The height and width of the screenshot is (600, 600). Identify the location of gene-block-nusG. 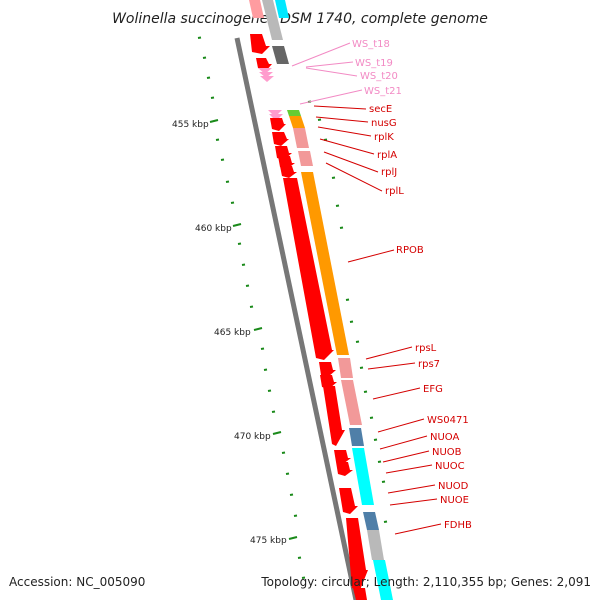
(297, 122).